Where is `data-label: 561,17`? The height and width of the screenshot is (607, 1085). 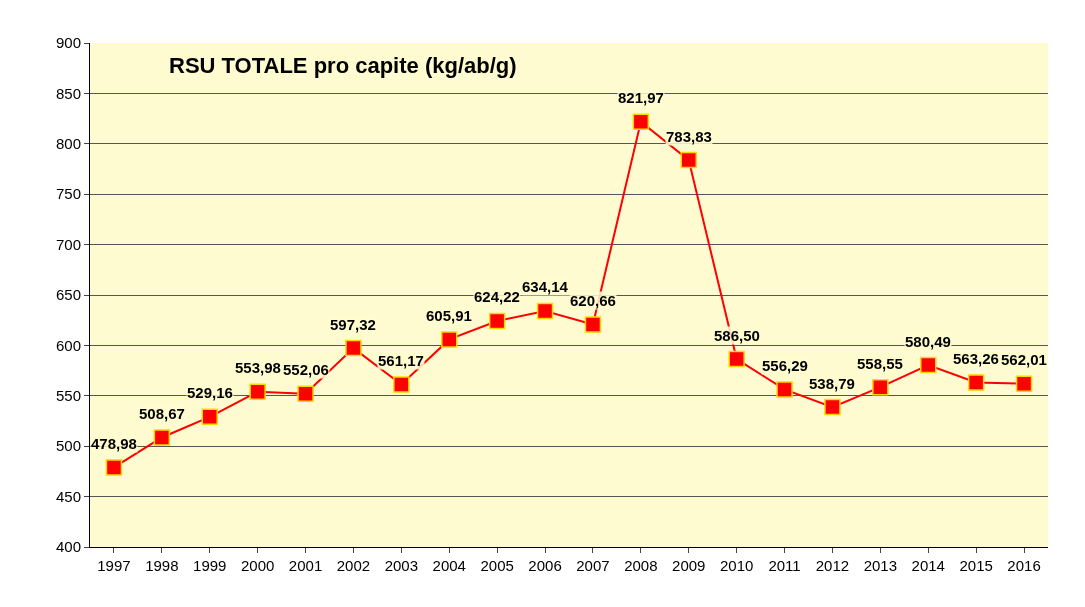 data-label: 561,17 is located at coordinates (401, 360).